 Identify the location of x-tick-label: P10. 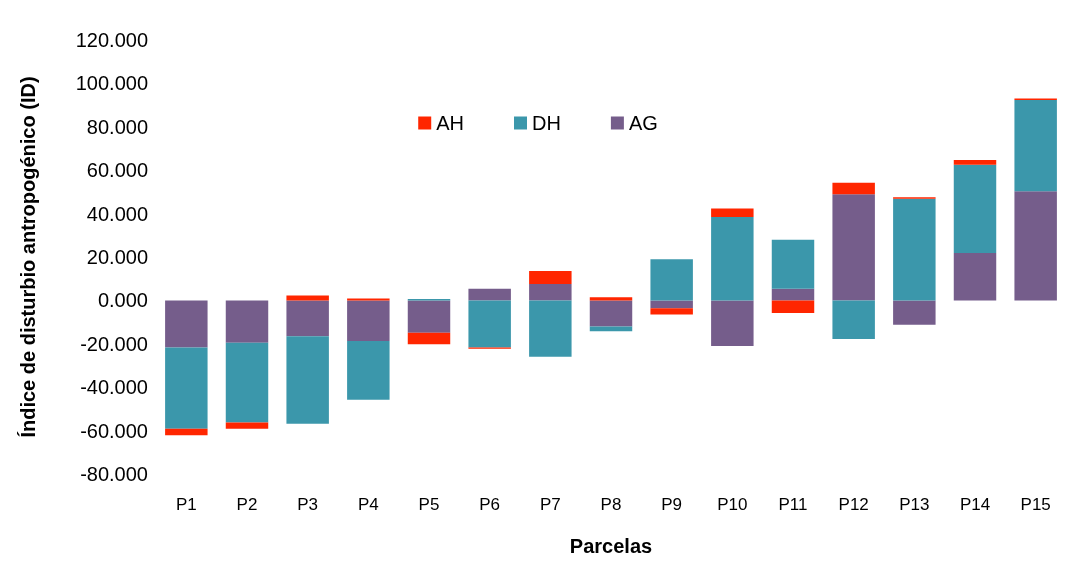
(732, 504).